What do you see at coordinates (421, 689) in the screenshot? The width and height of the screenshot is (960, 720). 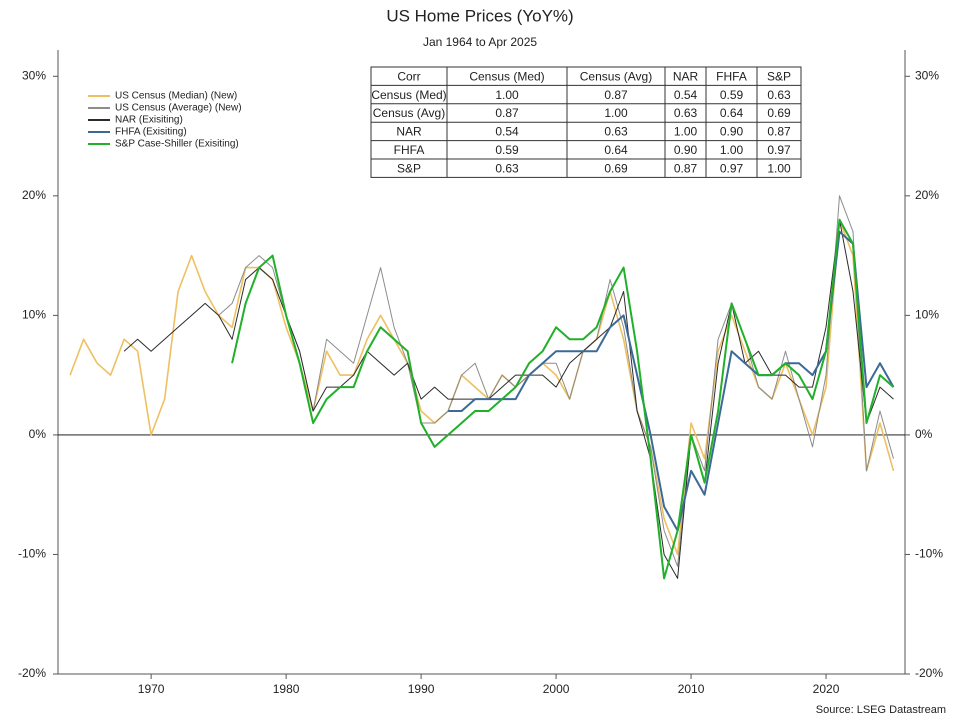 I see `x-tick-label: 1990` at bounding box center [421, 689].